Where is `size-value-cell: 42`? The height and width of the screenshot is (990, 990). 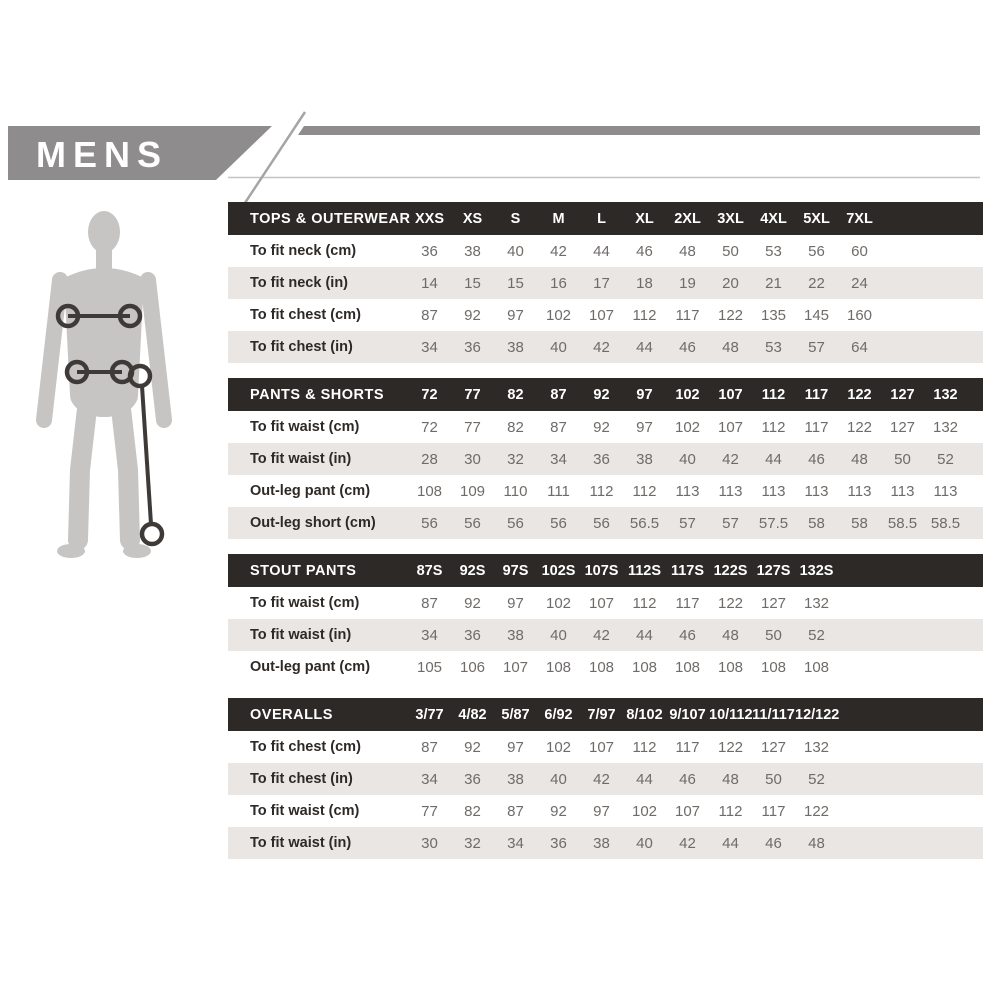 size-value-cell: 42 is located at coordinates (558, 251).